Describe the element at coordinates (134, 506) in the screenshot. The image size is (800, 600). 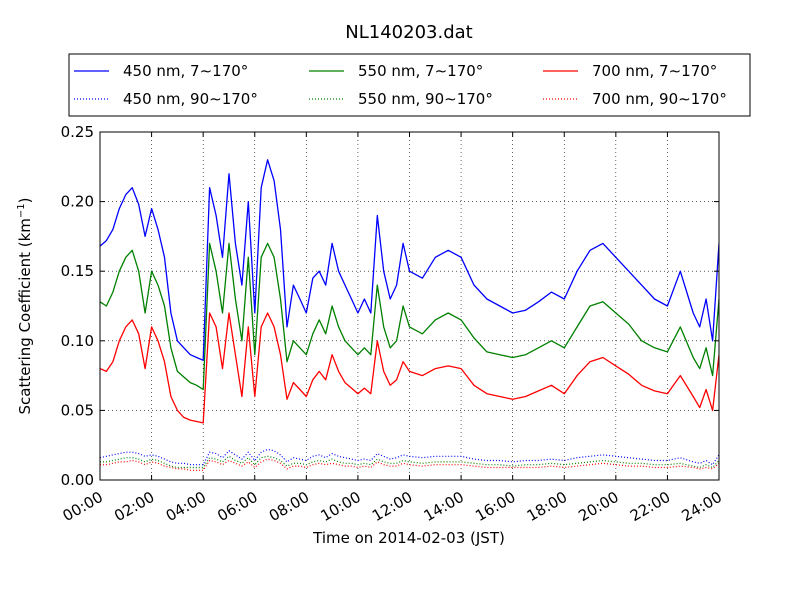
I see `x-tick-label: 02:00` at that location.